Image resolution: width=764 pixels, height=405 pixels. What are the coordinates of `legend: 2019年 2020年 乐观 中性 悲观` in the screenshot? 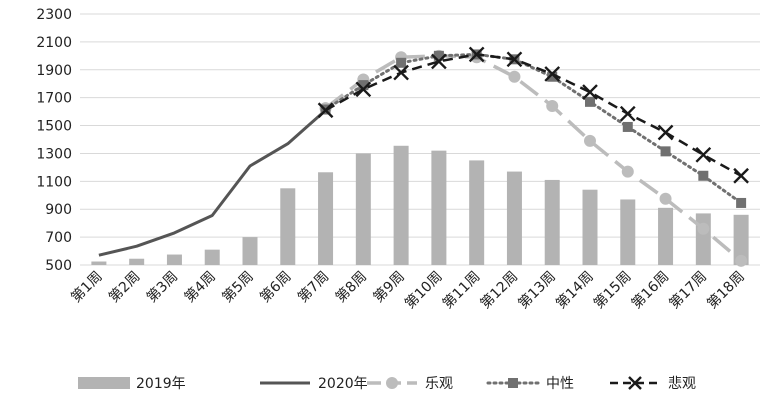 It's located at (387, 383).